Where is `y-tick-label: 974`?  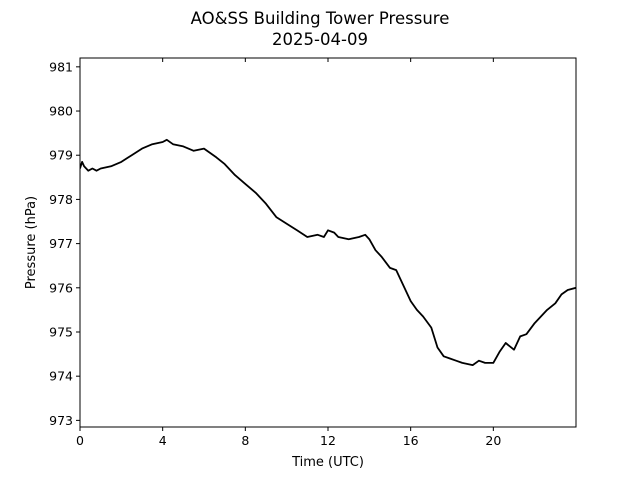
y-tick-label: 974 is located at coordinates (61, 376).